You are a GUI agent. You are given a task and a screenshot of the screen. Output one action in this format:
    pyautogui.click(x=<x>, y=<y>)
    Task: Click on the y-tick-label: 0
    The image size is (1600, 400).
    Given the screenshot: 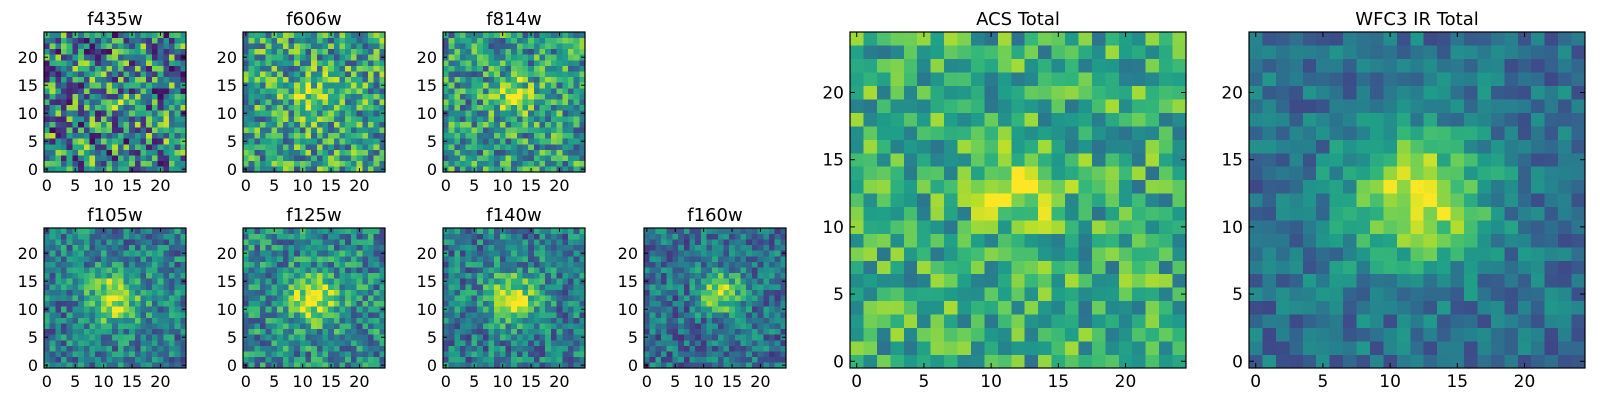 What is the action you would take?
    pyautogui.click(x=232, y=365)
    